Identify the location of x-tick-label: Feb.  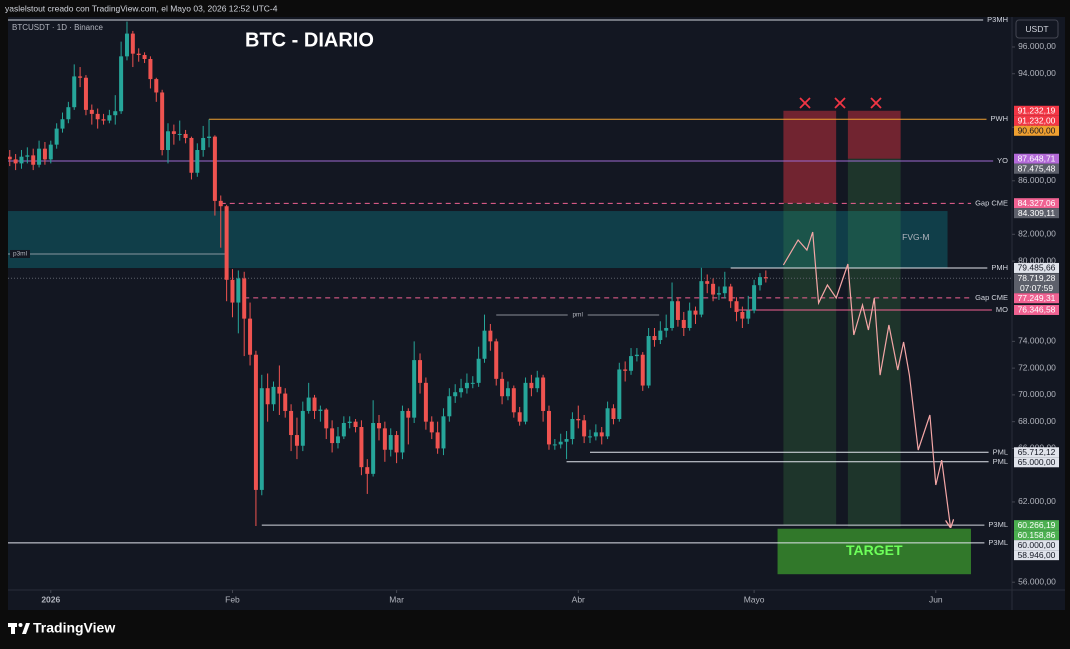
(232, 599).